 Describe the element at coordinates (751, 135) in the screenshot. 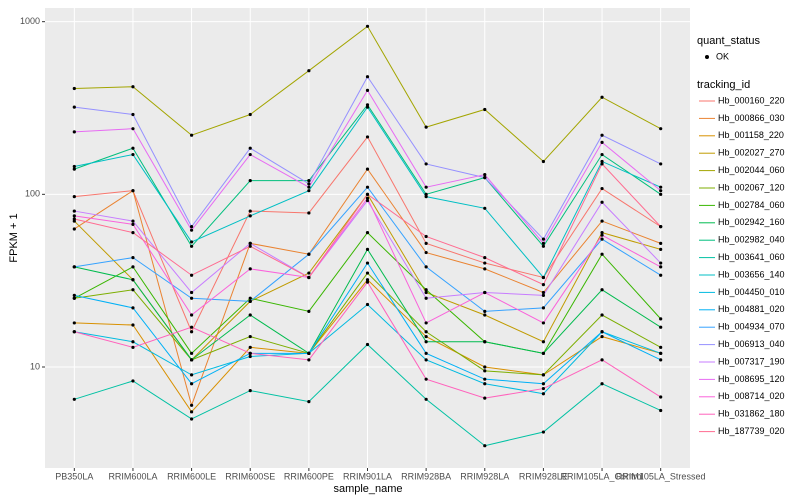

I see `legend-label: Hb_001158_220` at that location.